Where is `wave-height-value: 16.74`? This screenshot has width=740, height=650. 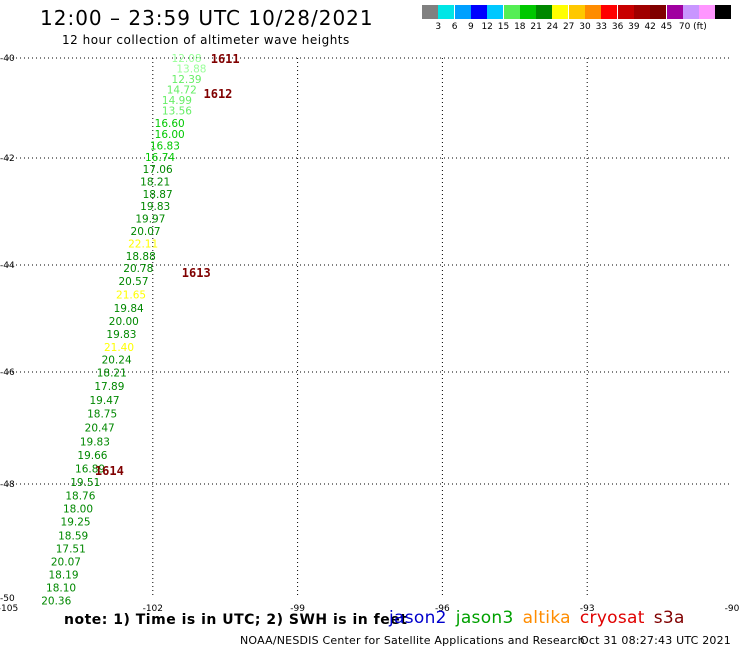 wave-height-value: 16.74 is located at coordinates (160, 158).